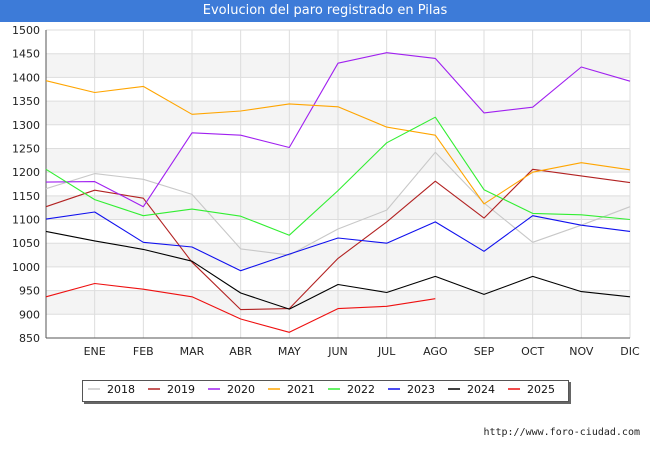 The image size is (650, 450). Describe the element at coordinates (26, 172) in the screenshot. I see `y-tick-label: 1200` at that location.